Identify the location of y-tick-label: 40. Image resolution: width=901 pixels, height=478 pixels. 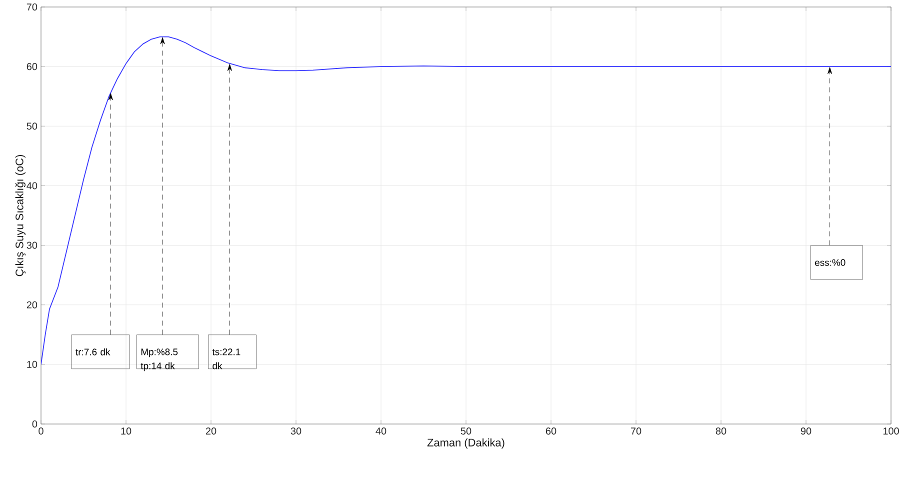
(32, 186).